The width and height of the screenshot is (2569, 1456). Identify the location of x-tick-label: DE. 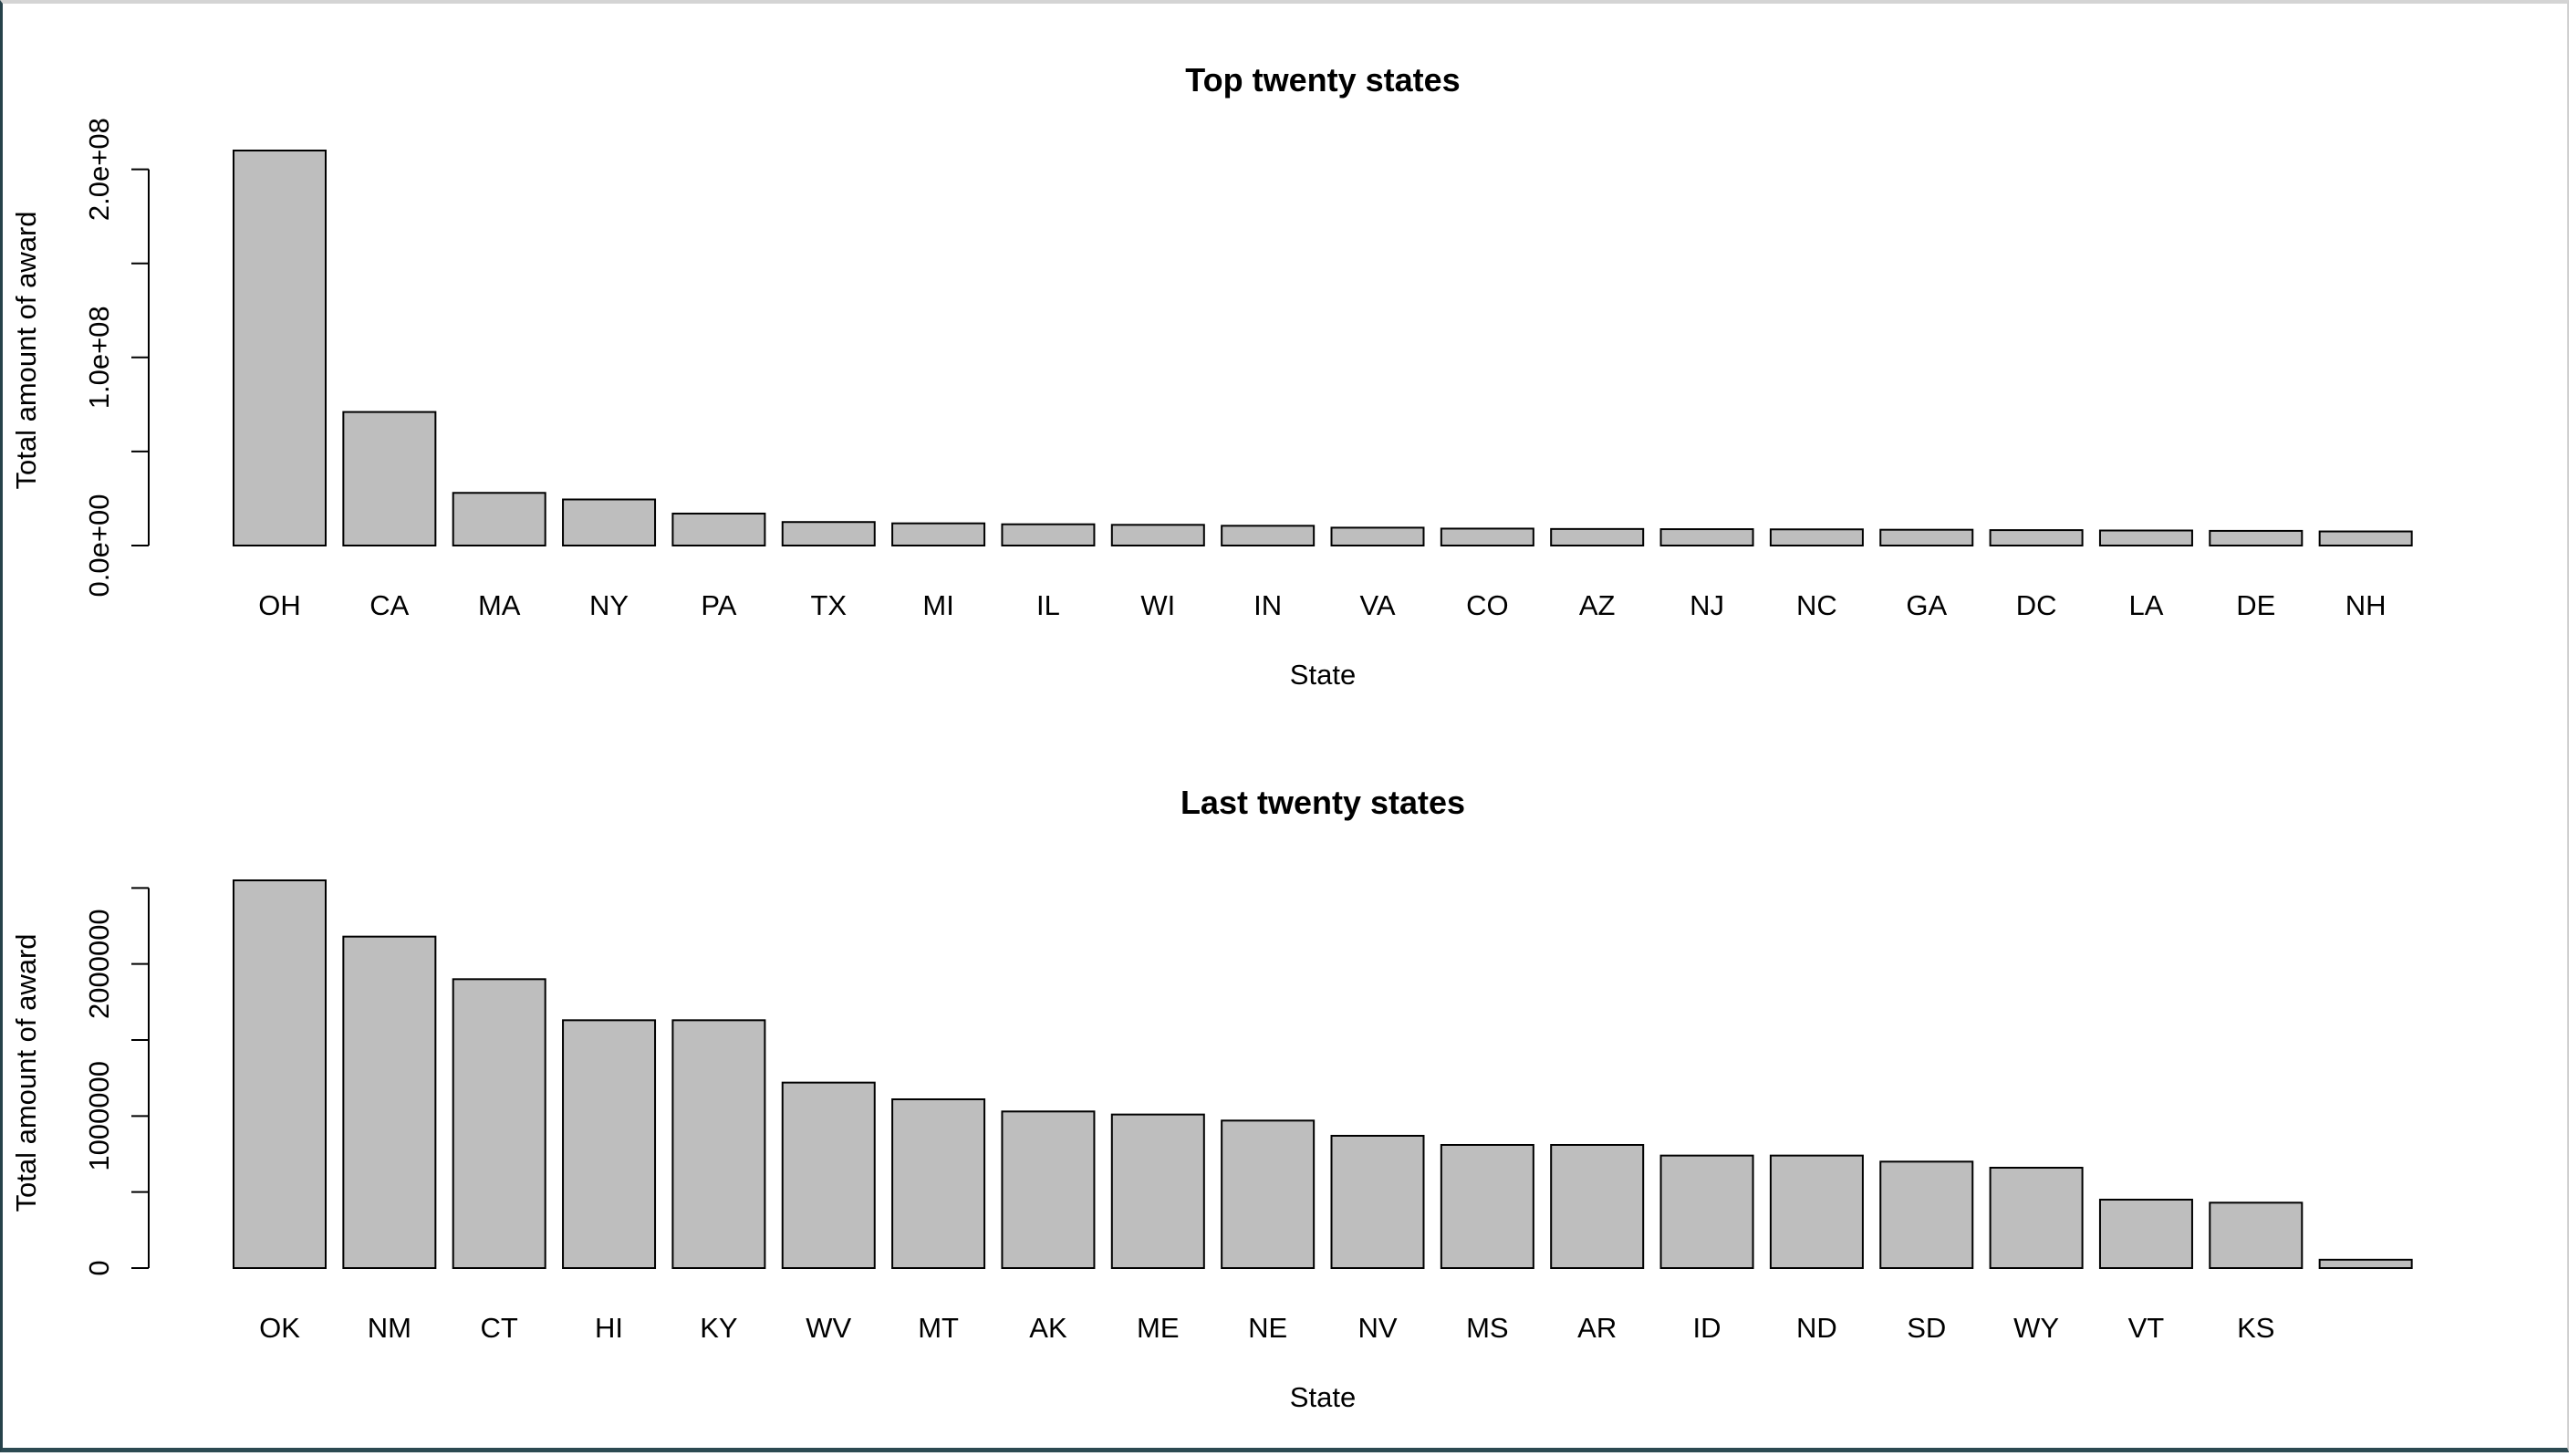
(2255, 605).